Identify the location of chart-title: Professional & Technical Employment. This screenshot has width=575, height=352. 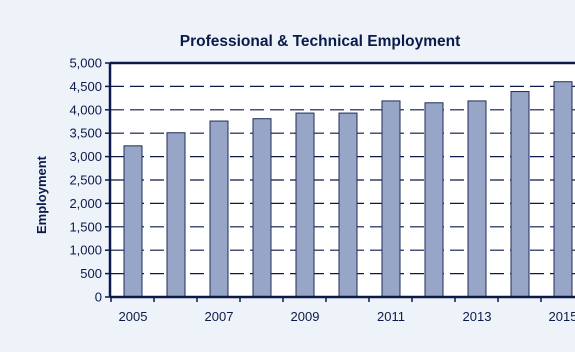
(320, 41).